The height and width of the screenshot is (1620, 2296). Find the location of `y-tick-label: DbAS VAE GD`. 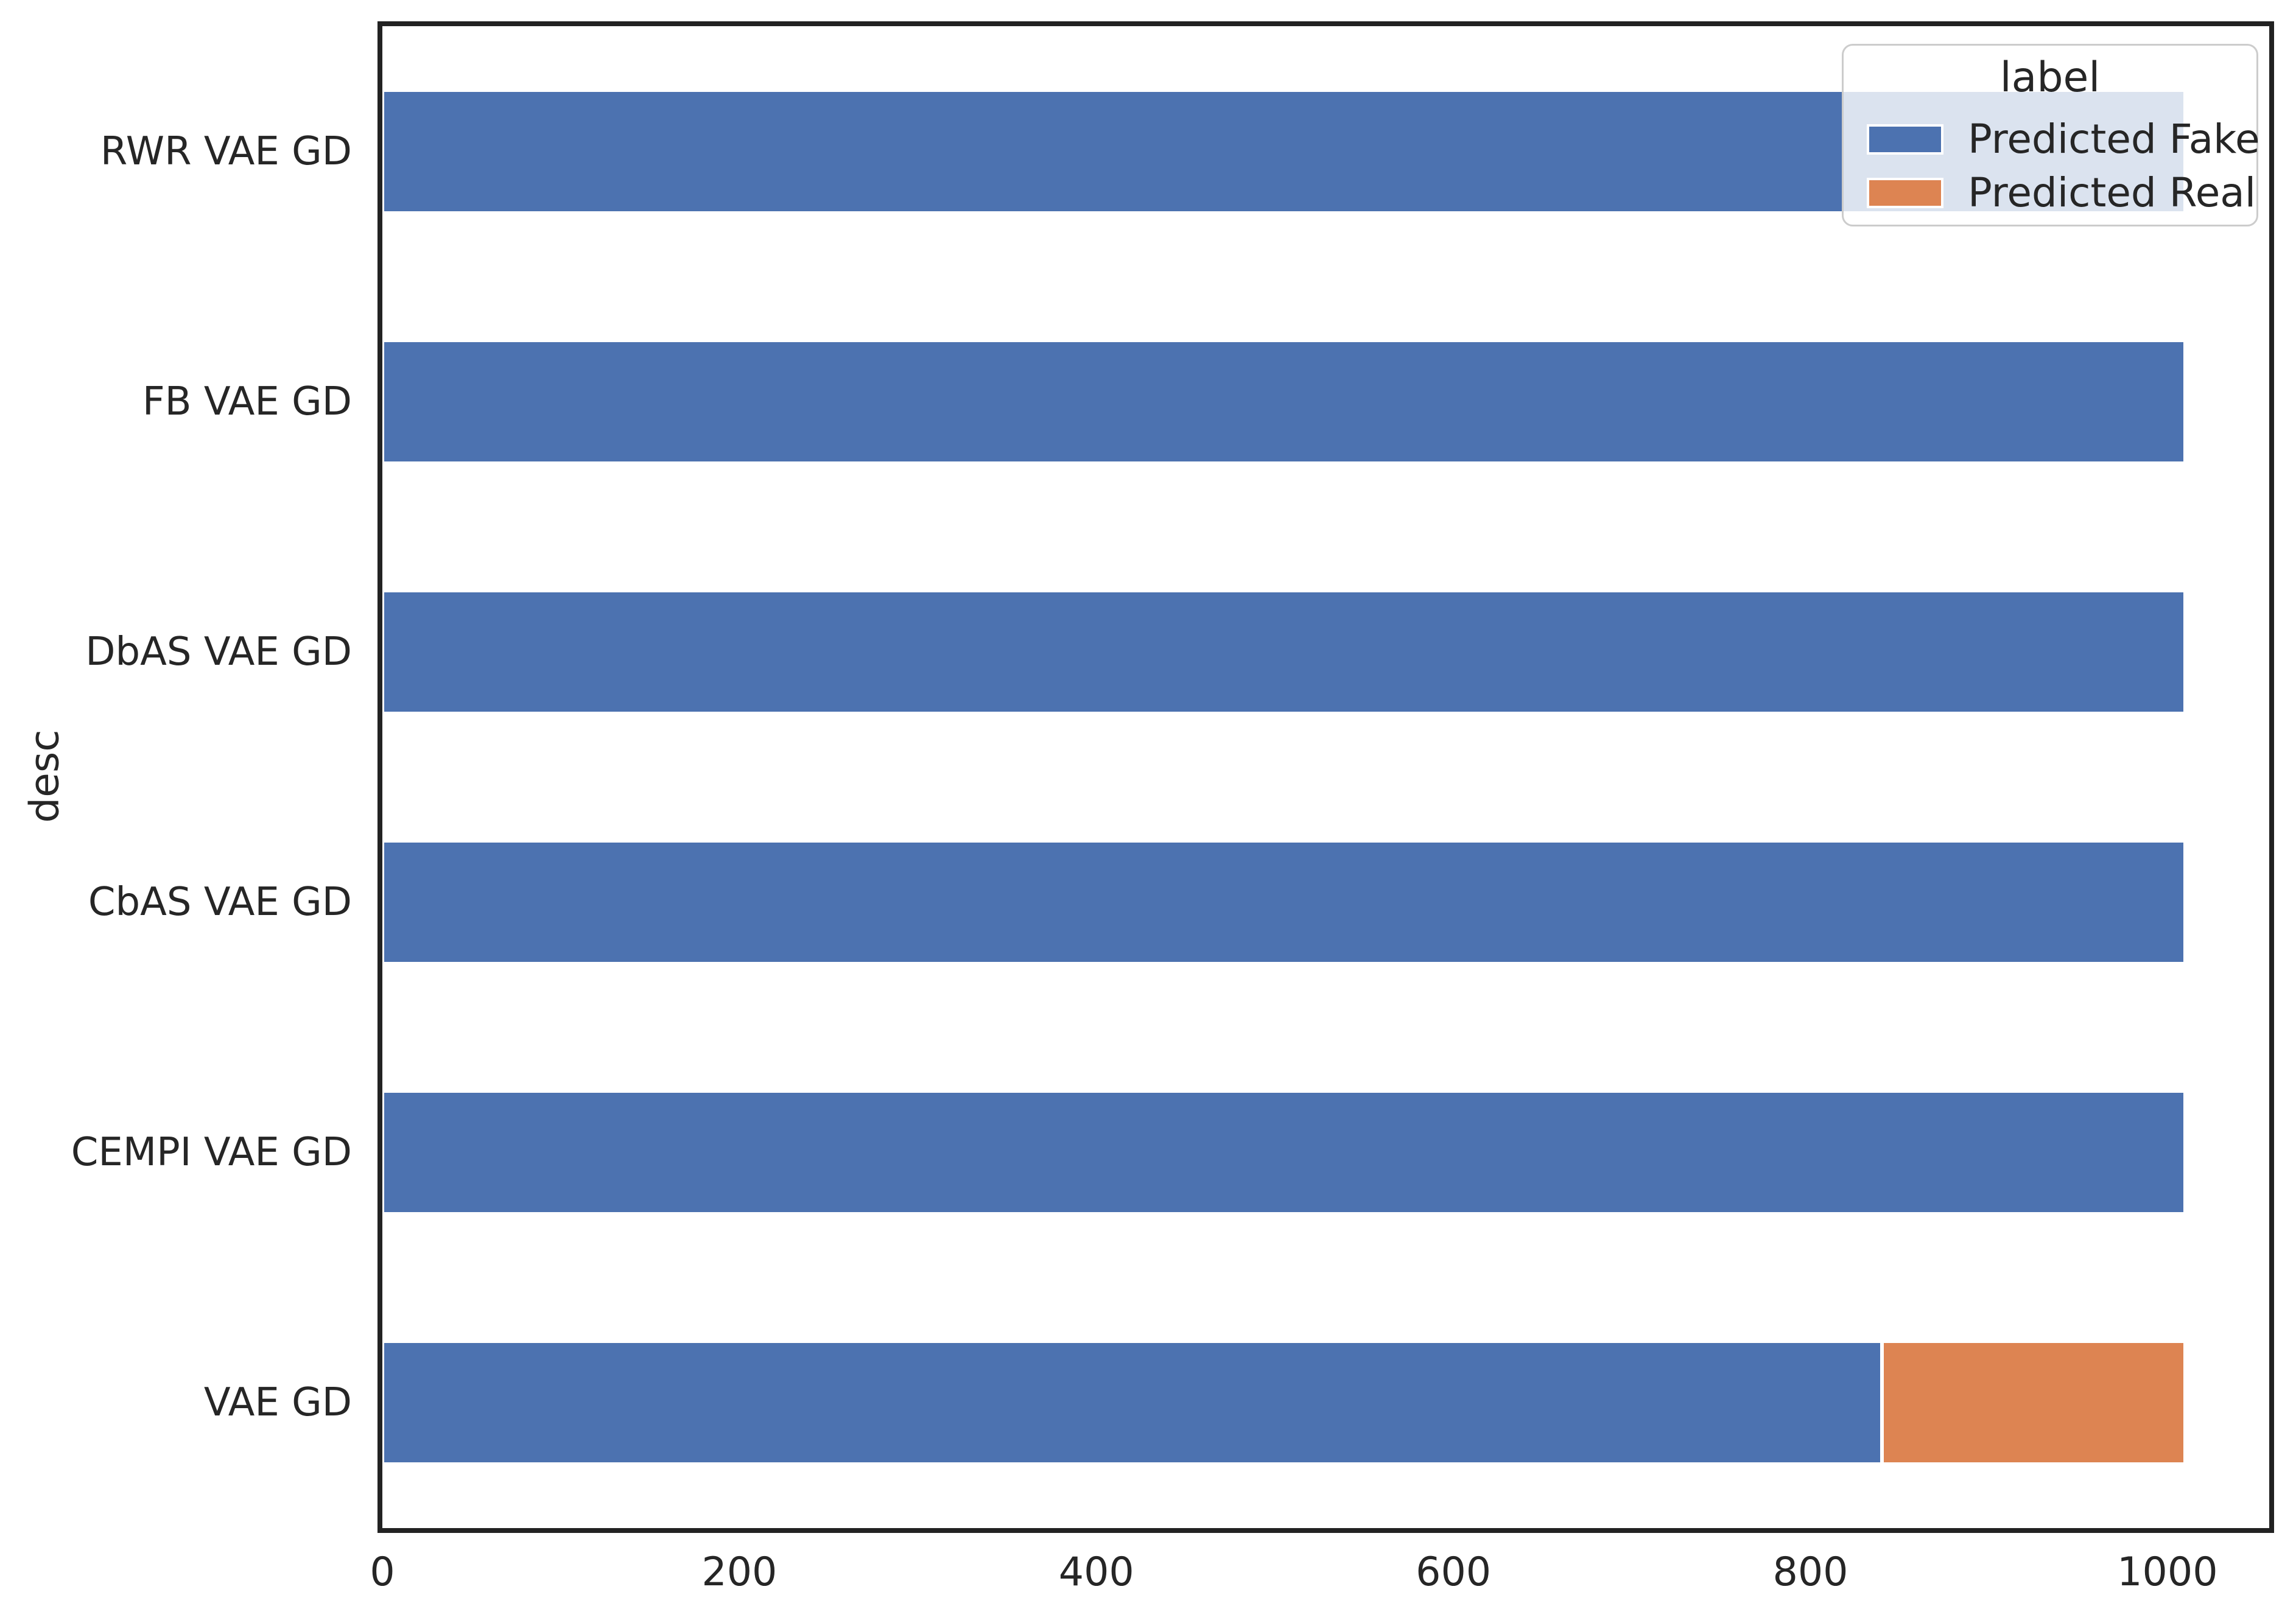

y-tick-label: DbAS VAE GD is located at coordinates (219, 652).